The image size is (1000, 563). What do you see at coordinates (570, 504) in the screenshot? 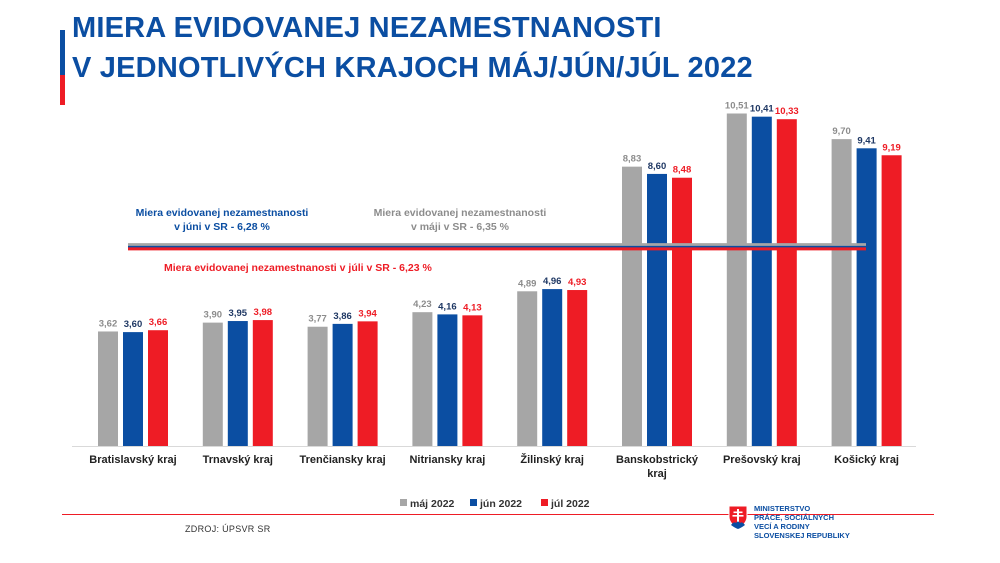
I see `legend-label-july: júl 2022` at bounding box center [570, 504].